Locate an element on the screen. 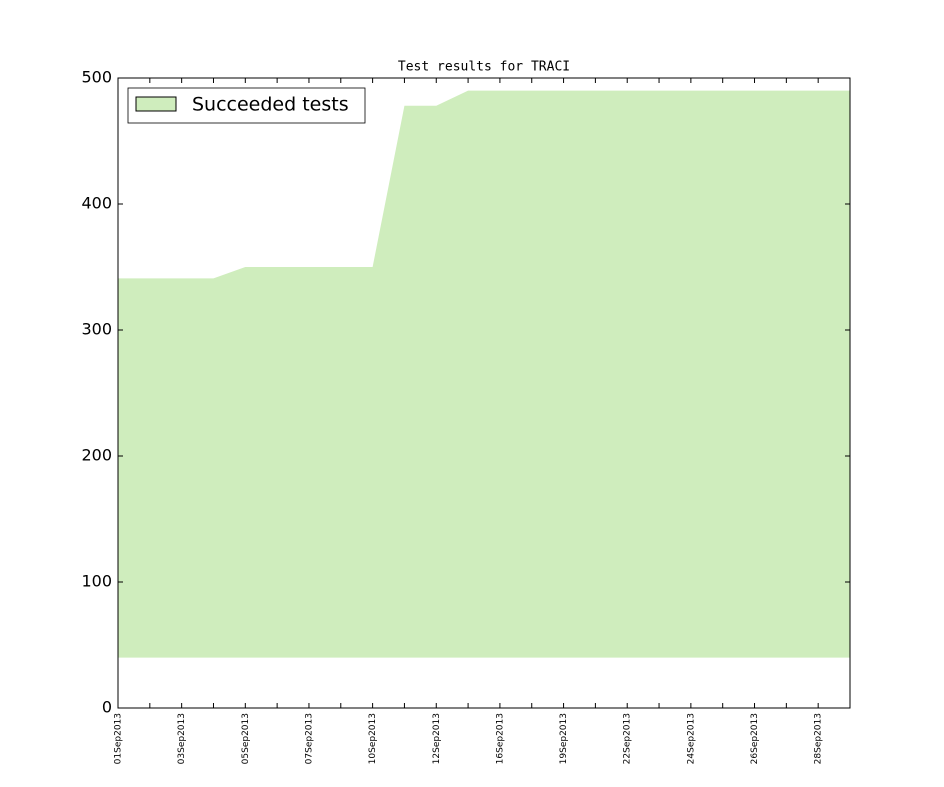  chart-title: Test results for TRACI is located at coordinates (484, 67).